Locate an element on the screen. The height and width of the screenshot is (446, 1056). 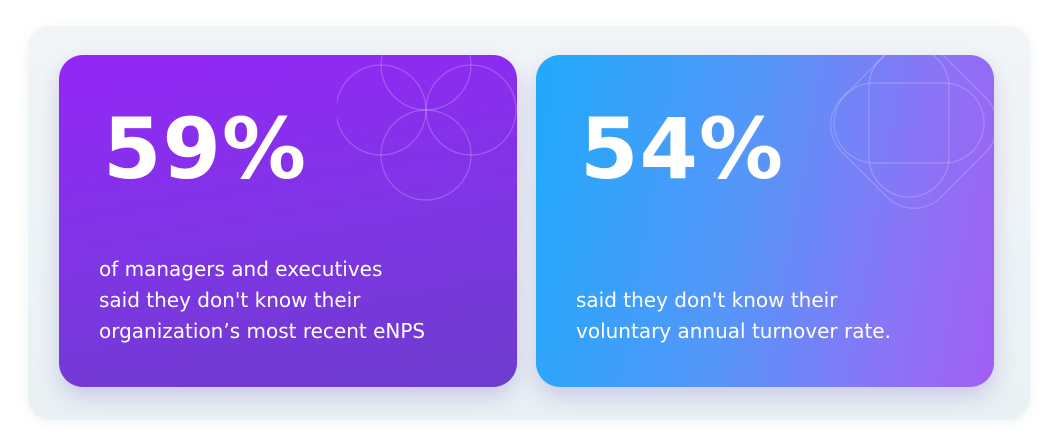
description-line: voluntary annual turnover rate. is located at coordinates (733, 331).